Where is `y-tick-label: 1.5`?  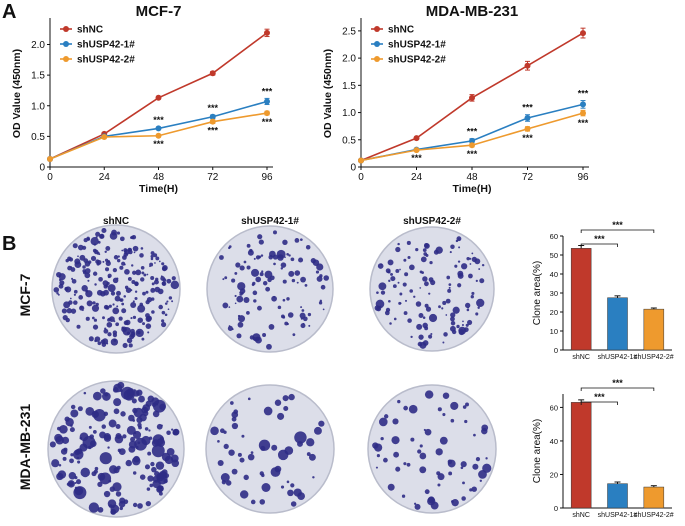 y-tick-label: 1.5 is located at coordinates (38, 76).